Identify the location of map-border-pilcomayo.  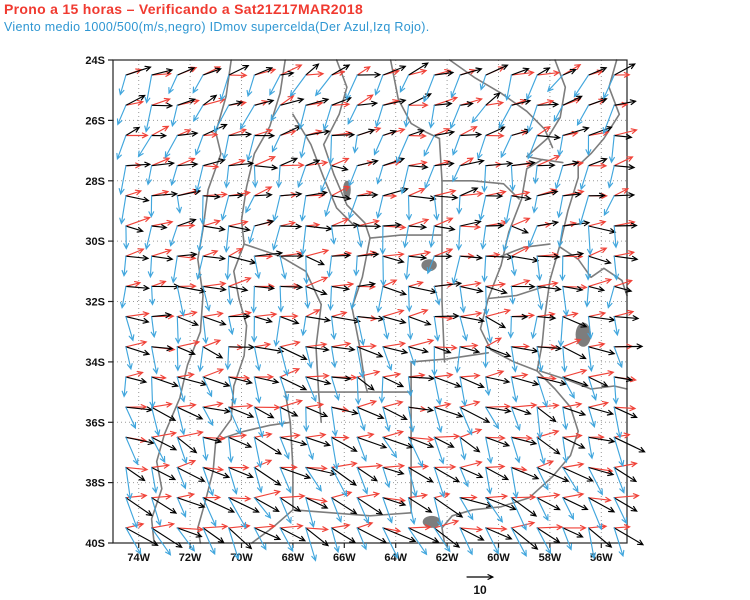
(501, 104).